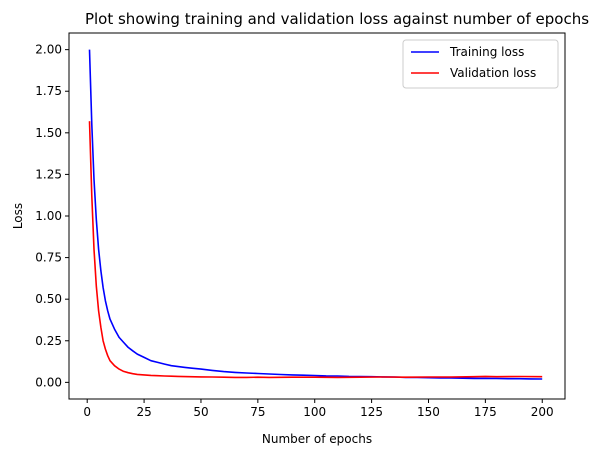 The width and height of the screenshot is (606, 455). Describe the element at coordinates (87, 412) in the screenshot. I see `x-tick-label: 0` at that location.